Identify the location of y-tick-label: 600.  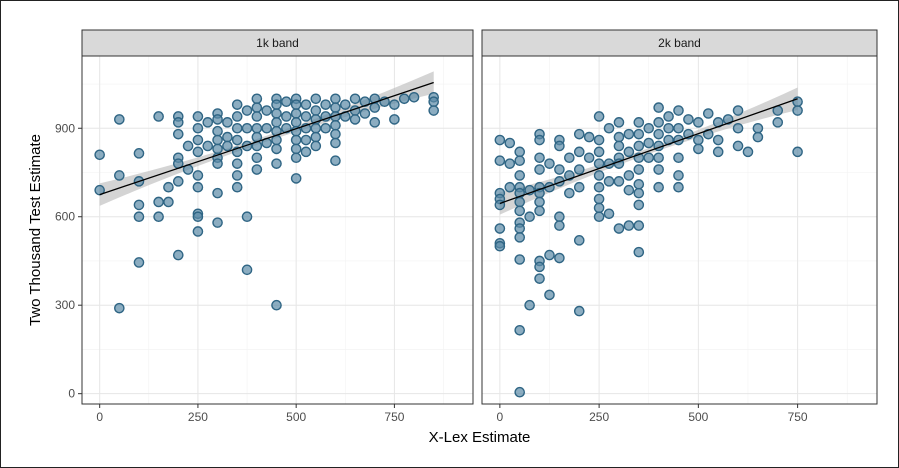
(65, 217).